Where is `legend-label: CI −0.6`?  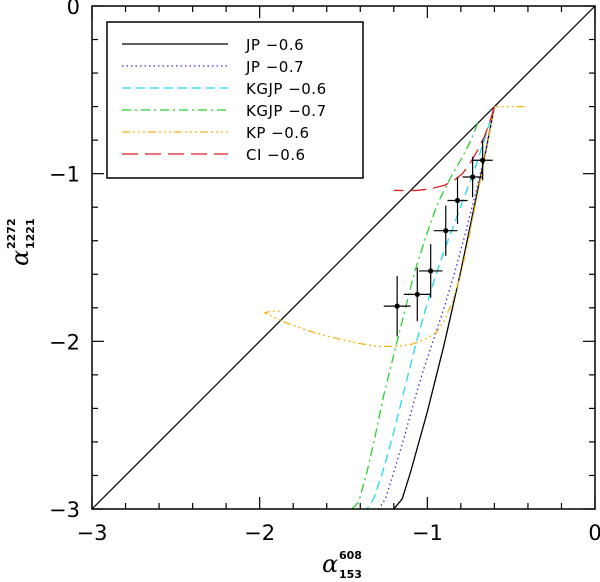
legend-label: CI −0.6 is located at coordinates (276, 155).